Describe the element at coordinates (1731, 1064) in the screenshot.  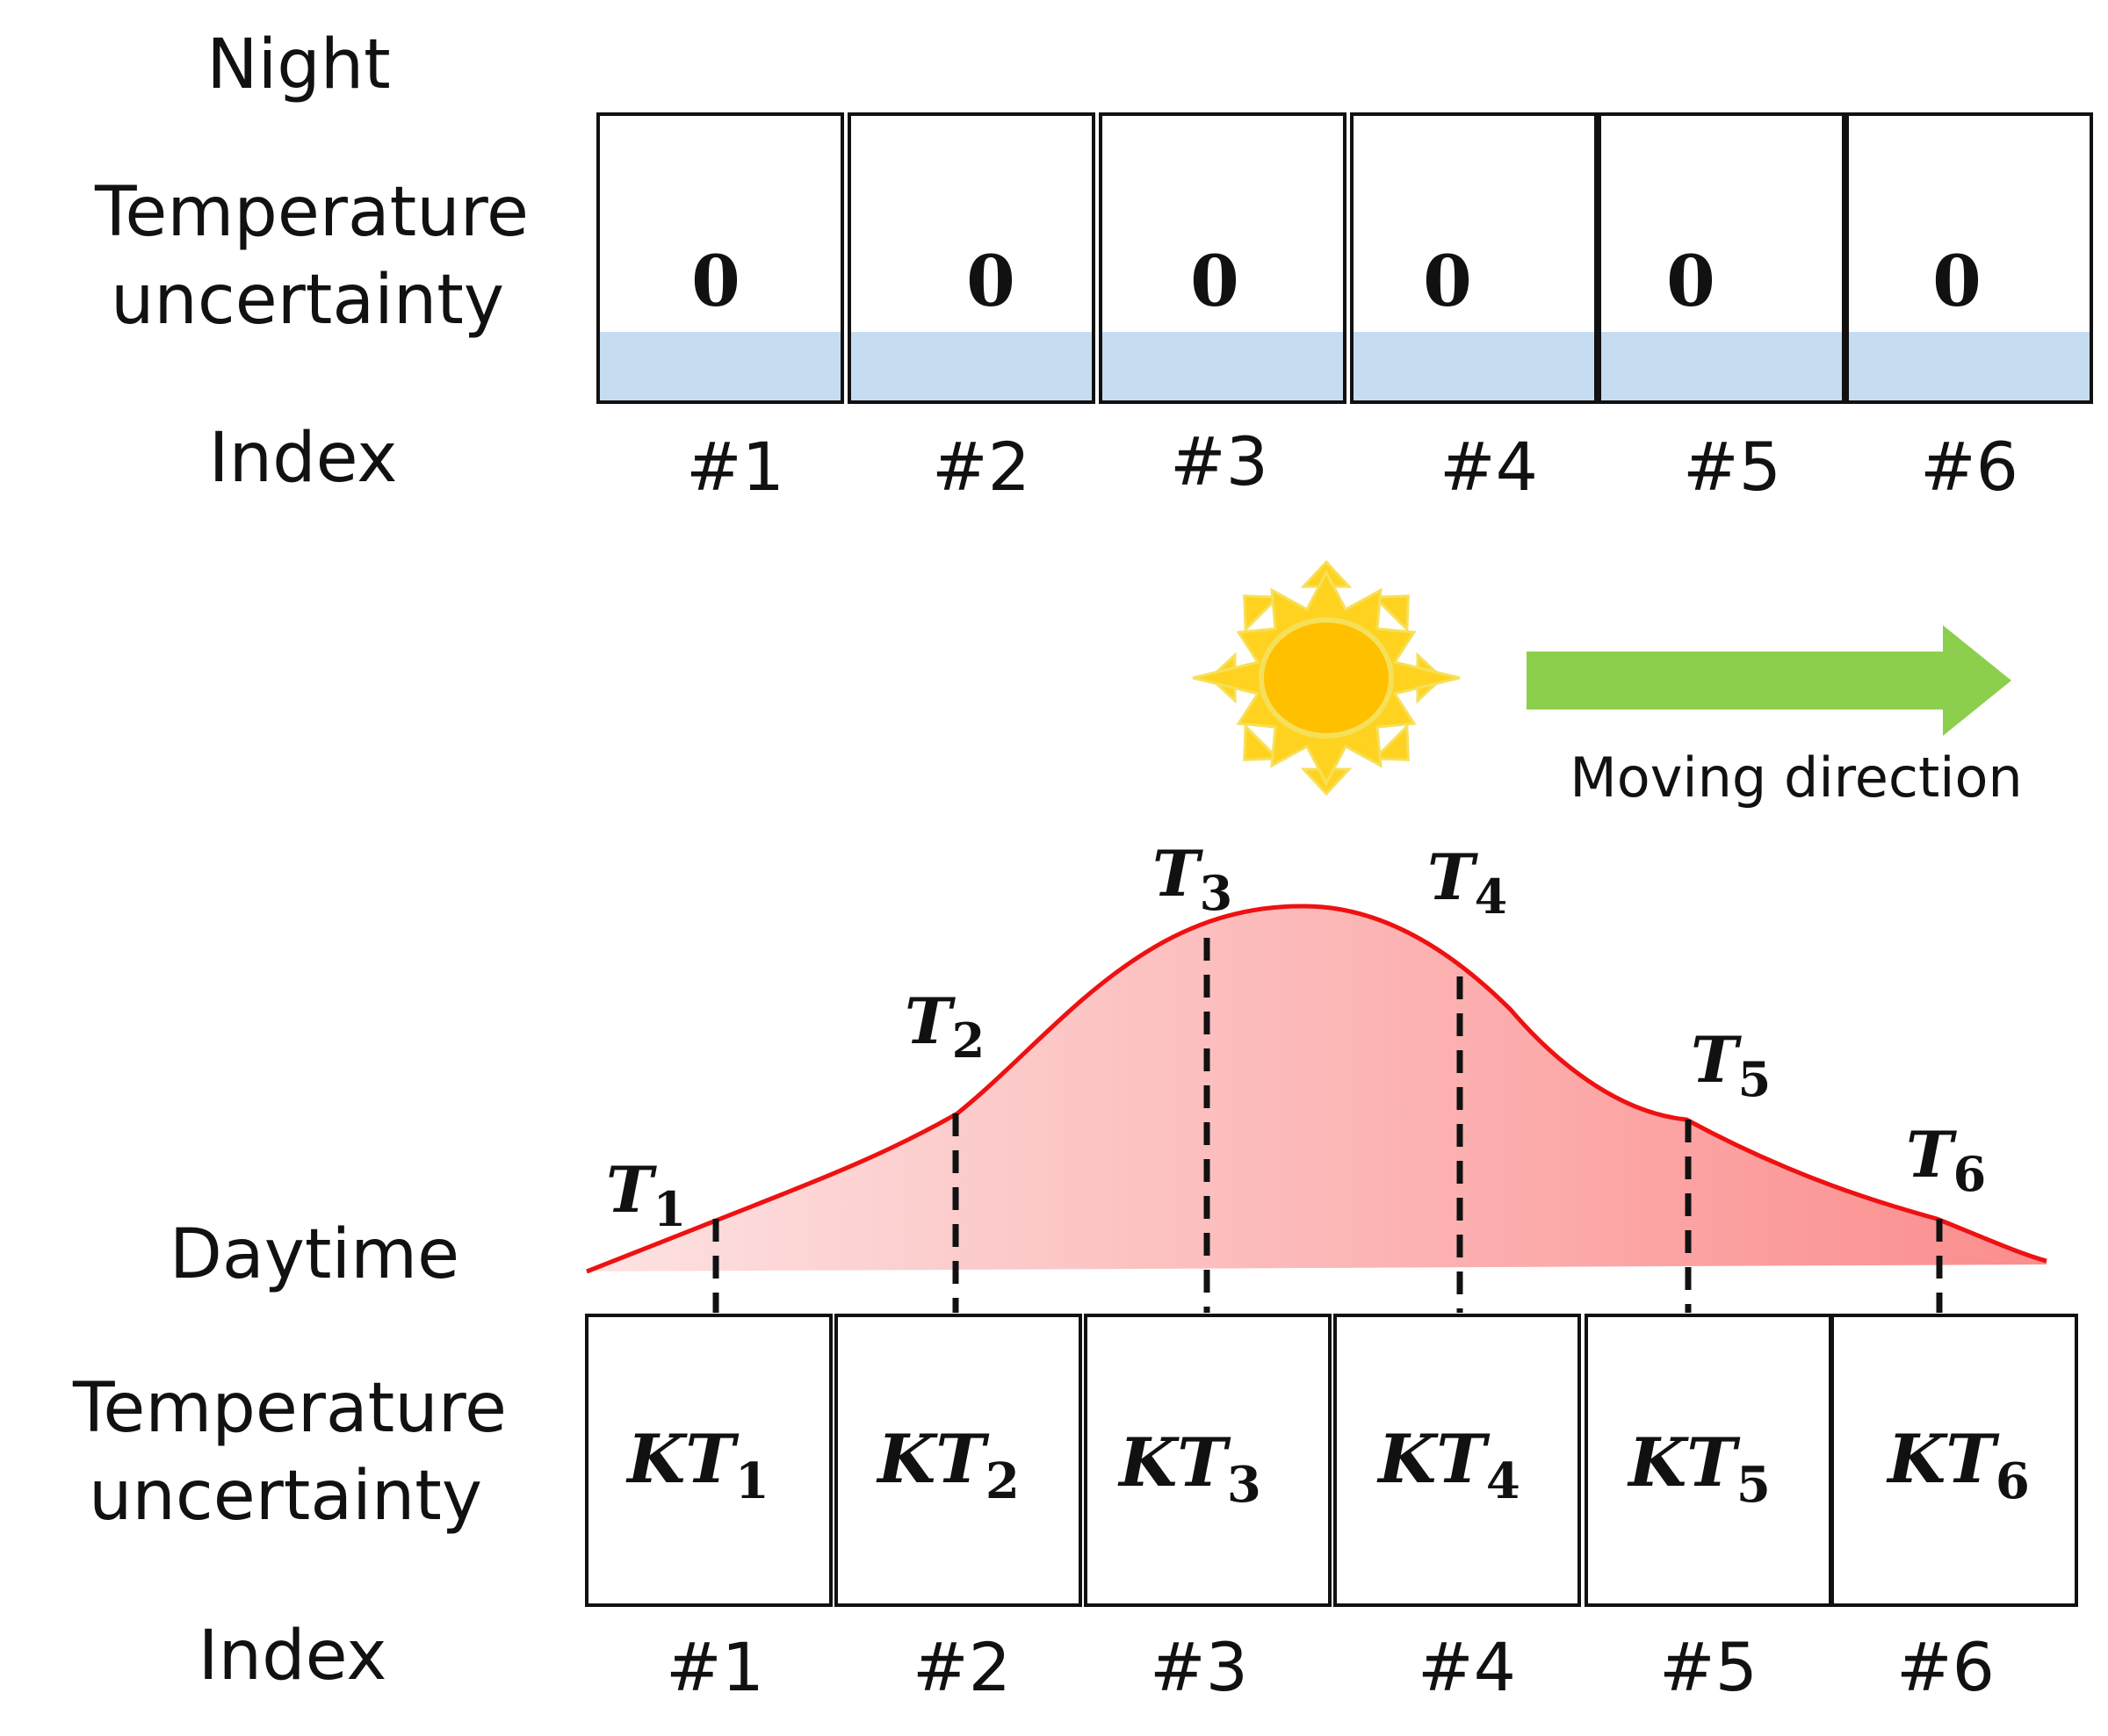
I see `curve-label-t5: T5` at that location.